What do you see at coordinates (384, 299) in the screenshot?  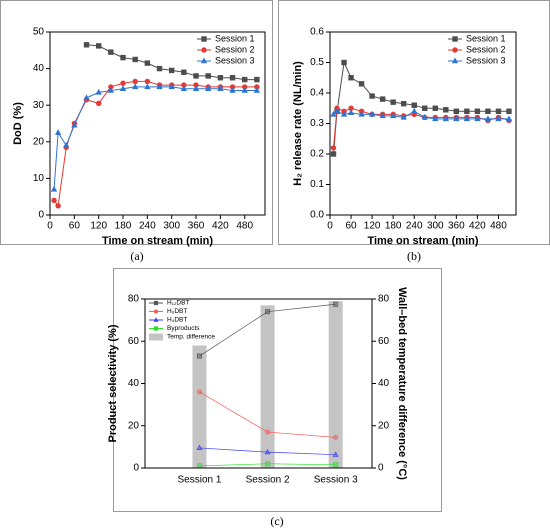 I see `y2-tick-label: 80` at bounding box center [384, 299].